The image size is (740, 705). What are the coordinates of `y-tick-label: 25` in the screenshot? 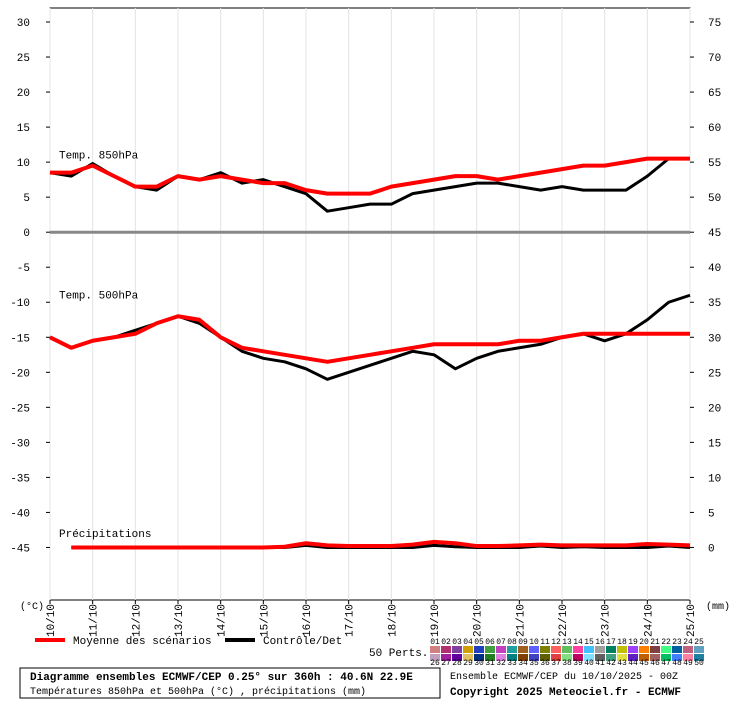 It's located at (23, 59).